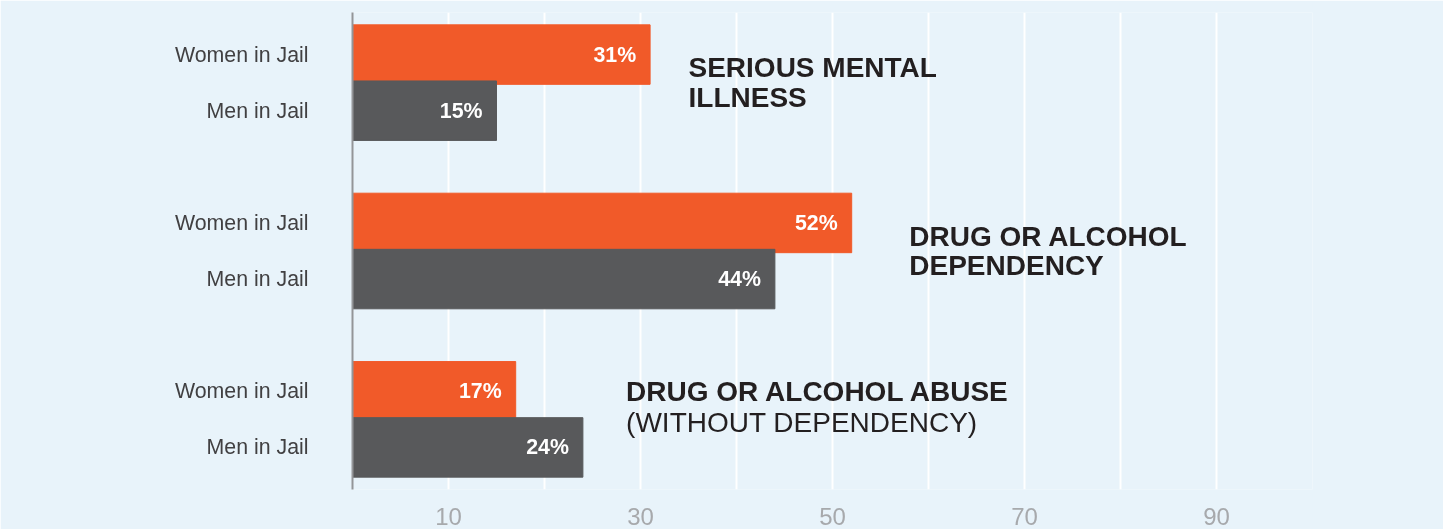  I want to click on data-label: 15%, so click(461, 110).